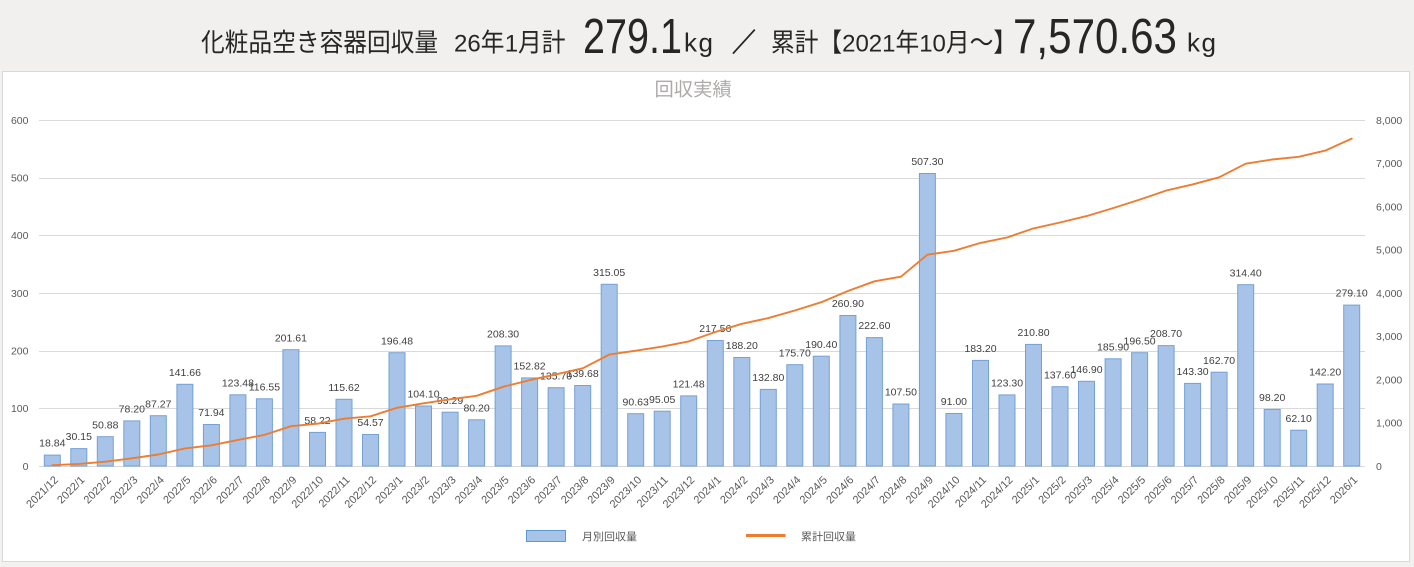  I want to click on svg-text: 315.05, so click(609, 273).